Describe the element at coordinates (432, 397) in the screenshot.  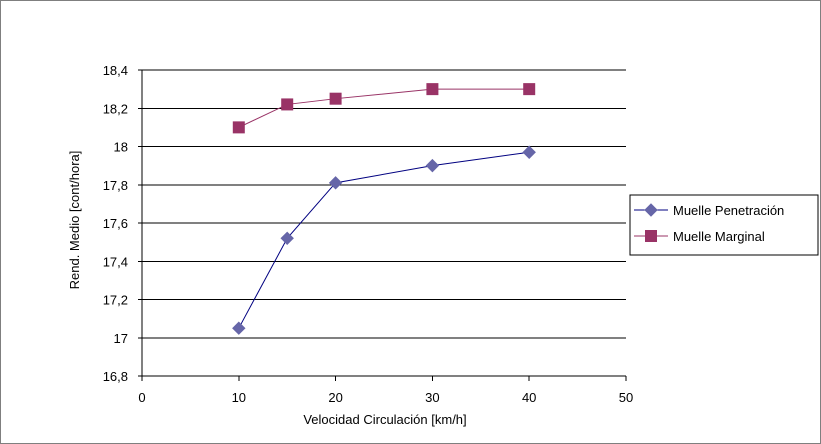
I see `x-tick-label: 30` at that location.